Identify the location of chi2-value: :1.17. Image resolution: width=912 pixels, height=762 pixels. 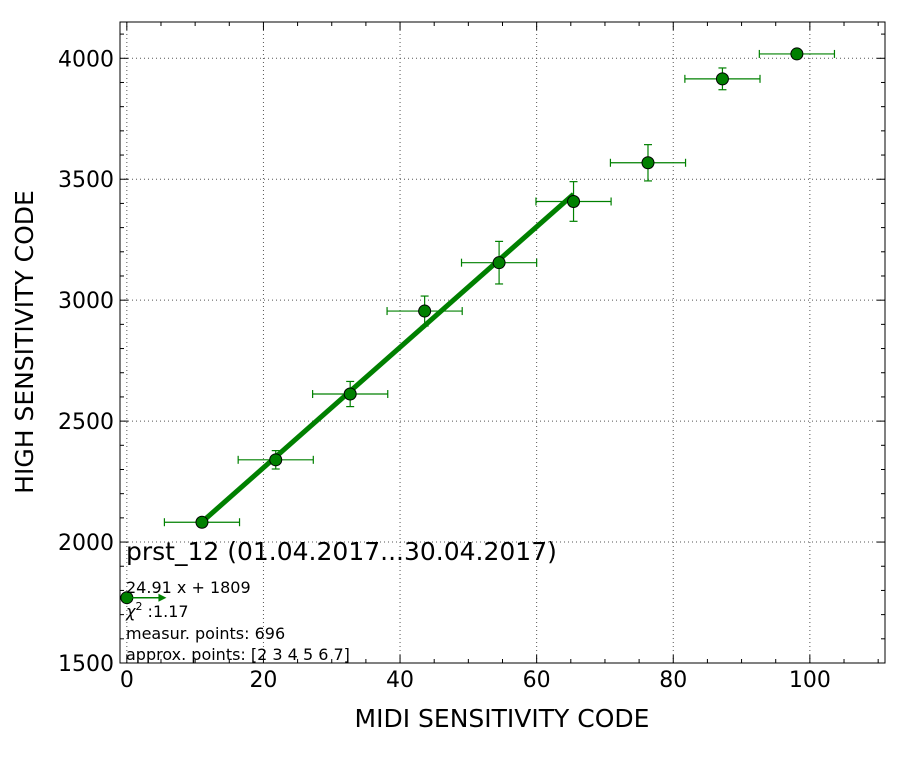
(165, 611).